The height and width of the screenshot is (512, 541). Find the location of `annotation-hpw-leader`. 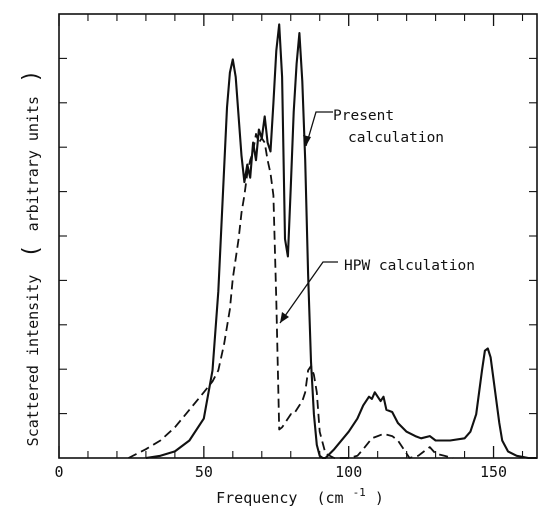

annotation-hpw-leader is located at coordinates (308, 292).